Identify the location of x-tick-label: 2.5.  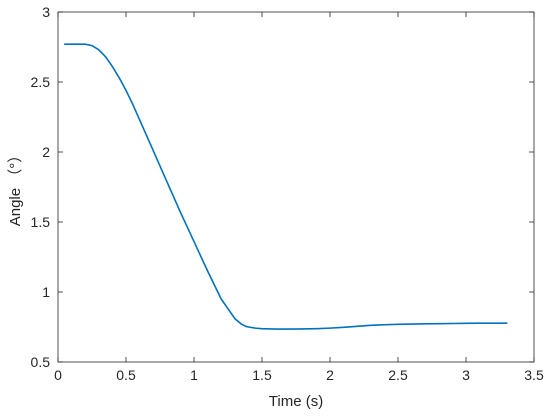
(398, 375).